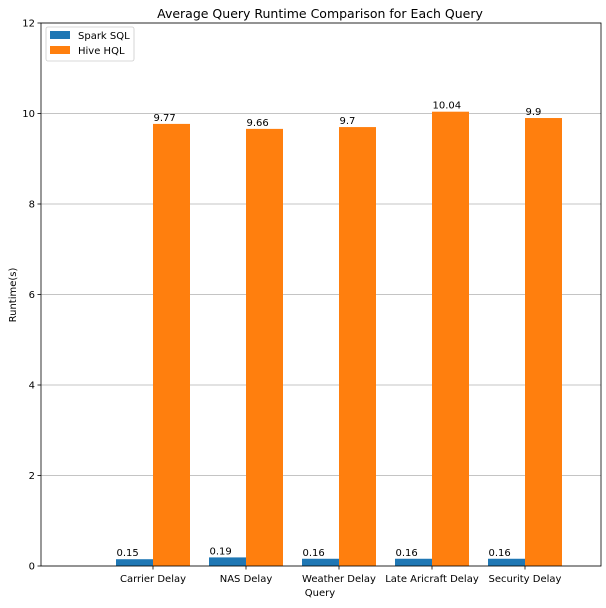  What do you see at coordinates (32, 386) in the screenshot?
I see `y-tick-label: 4` at bounding box center [32, 386].